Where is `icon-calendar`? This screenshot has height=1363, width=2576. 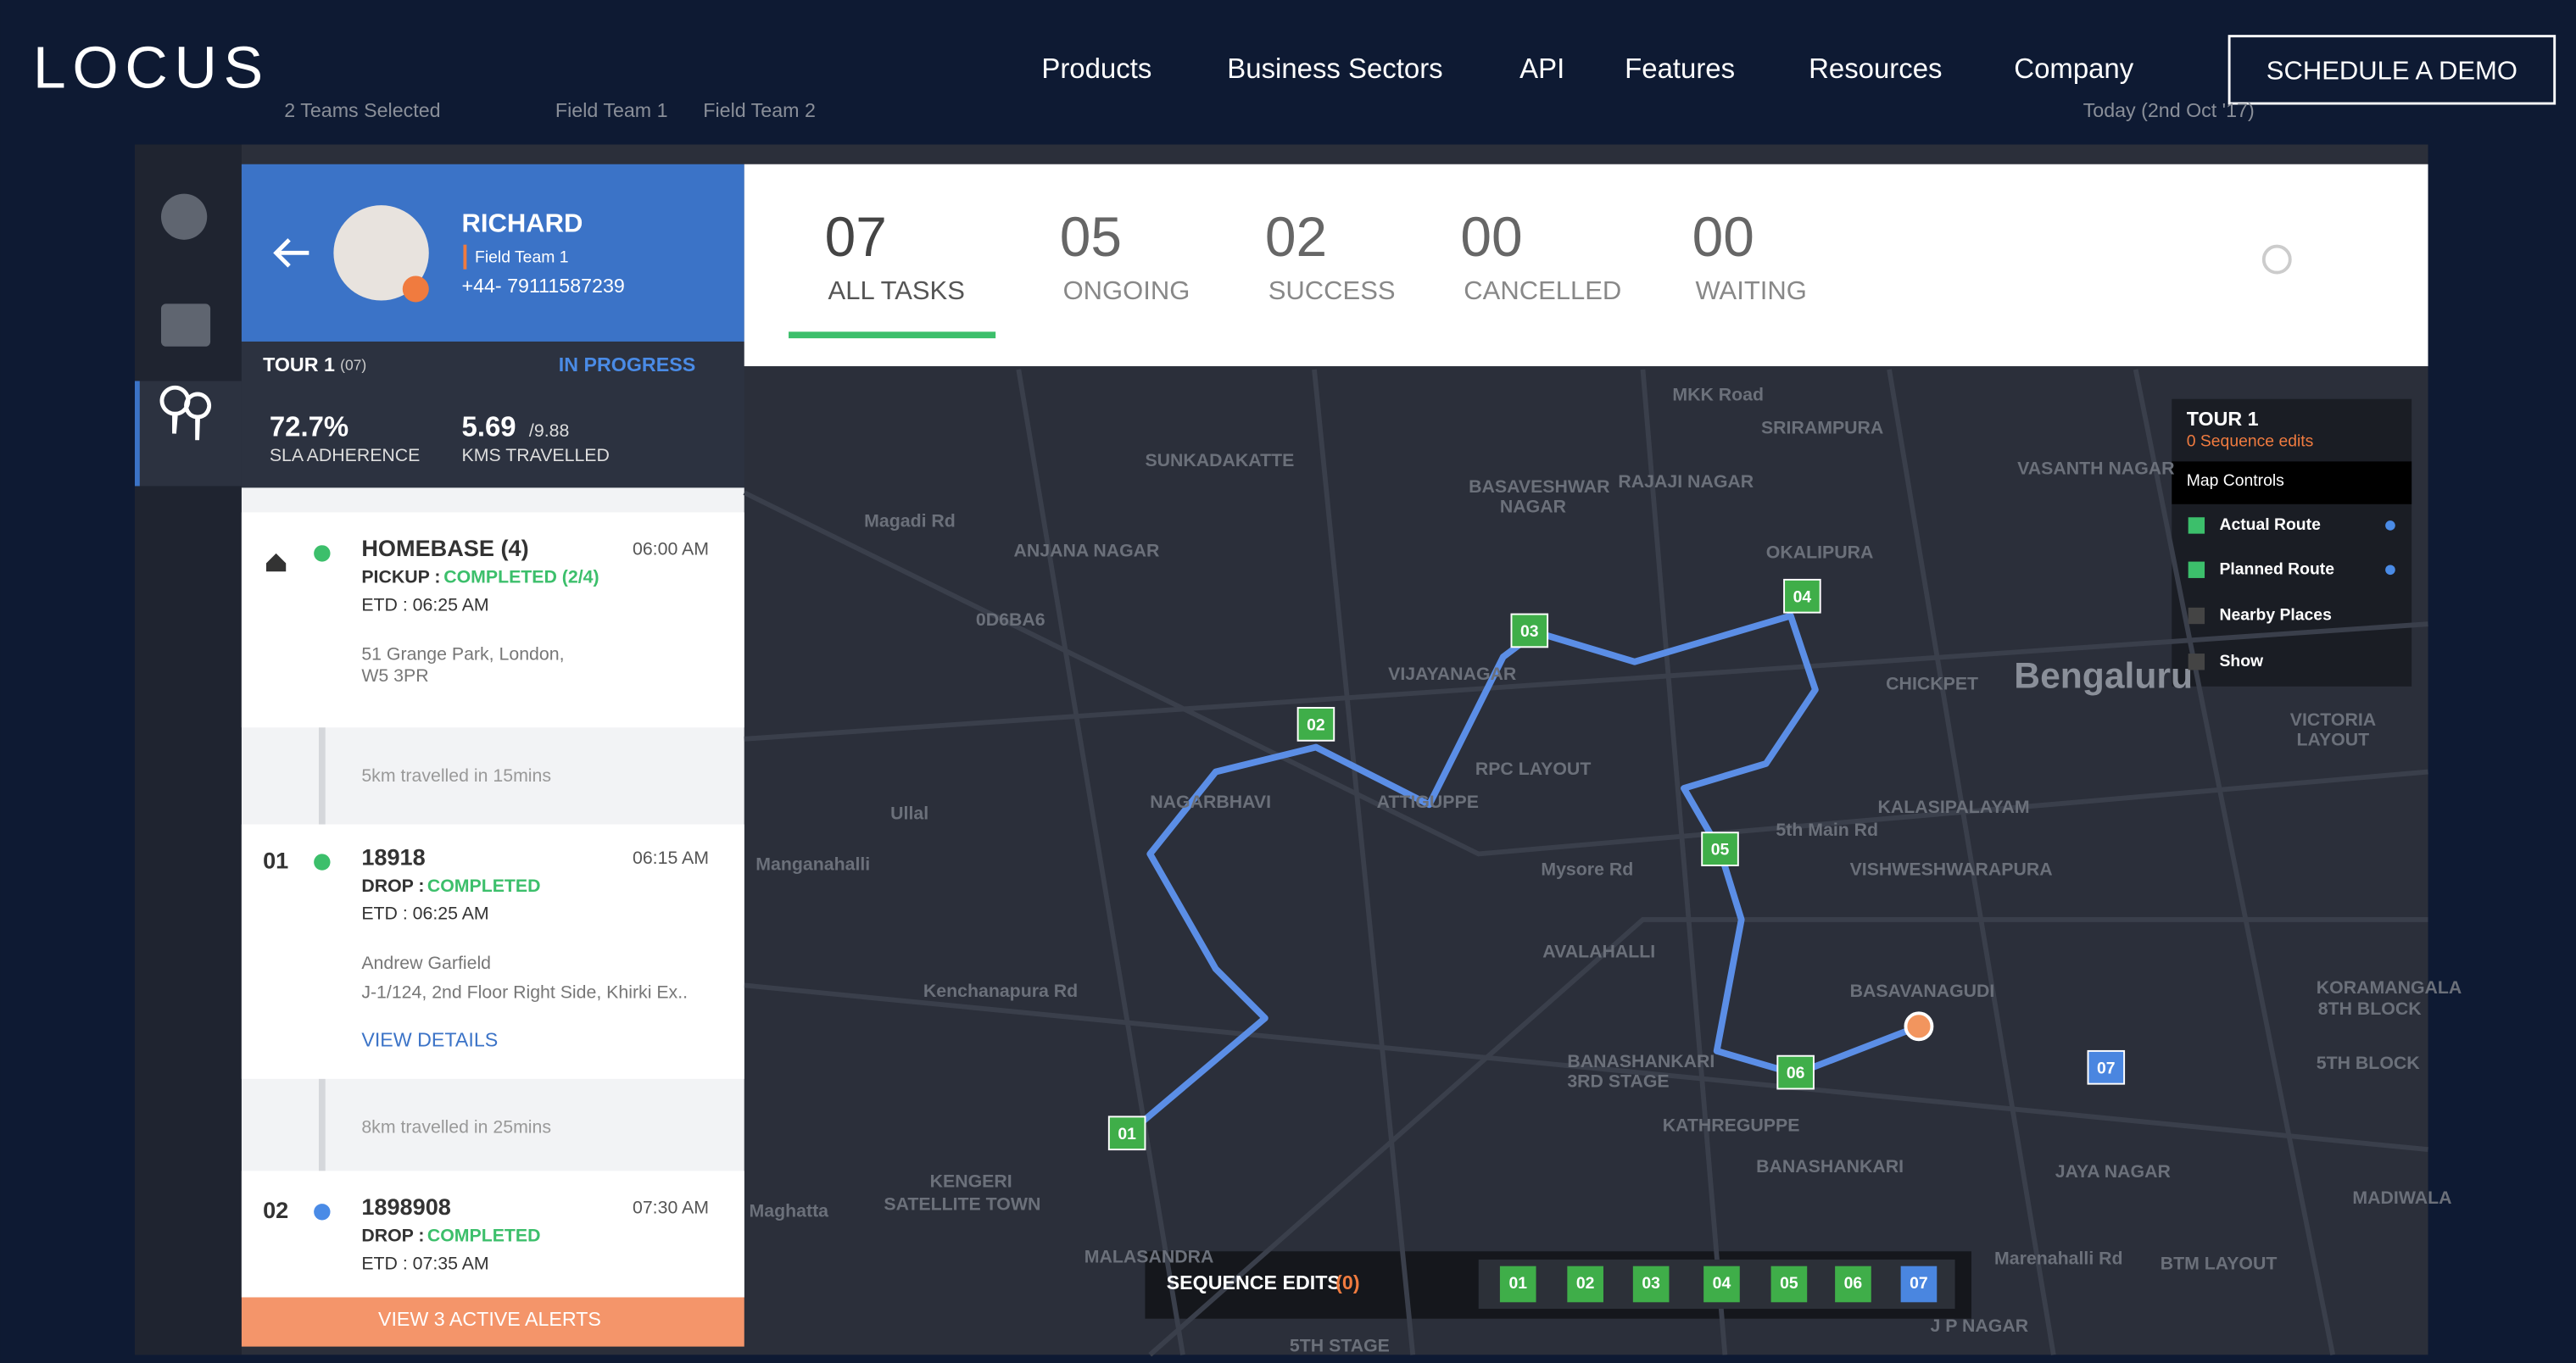
icon-calendar is located at coordinates (185, 325).